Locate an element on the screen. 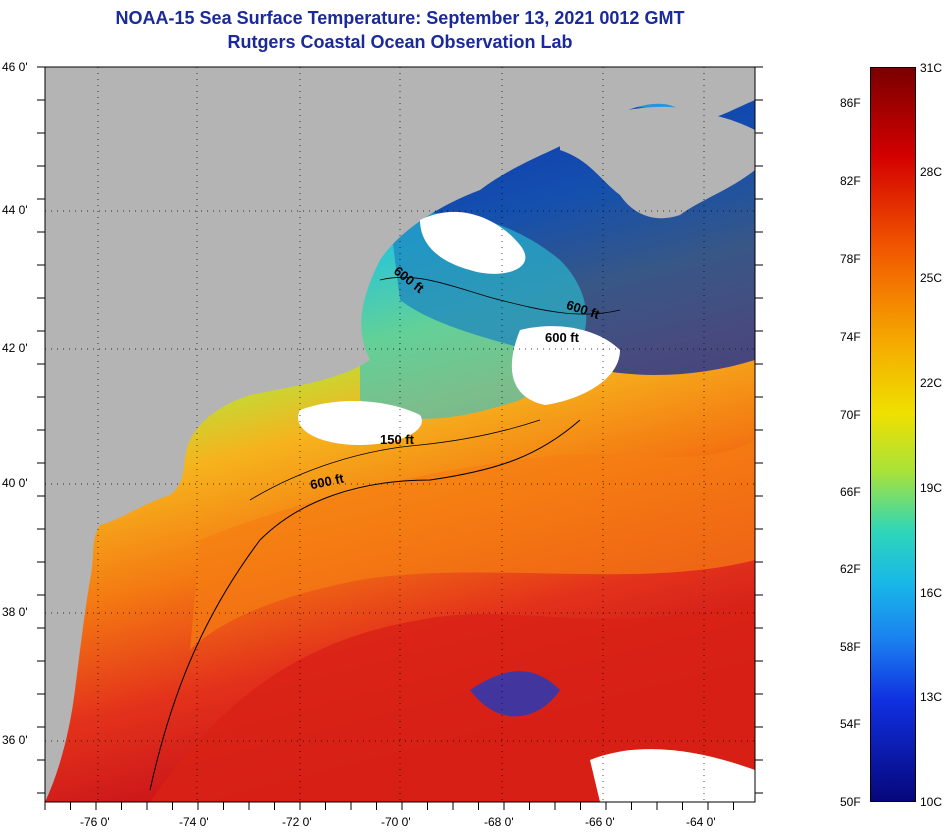  depth-contour-600ft-gulf is located at coordinates (500, 295).